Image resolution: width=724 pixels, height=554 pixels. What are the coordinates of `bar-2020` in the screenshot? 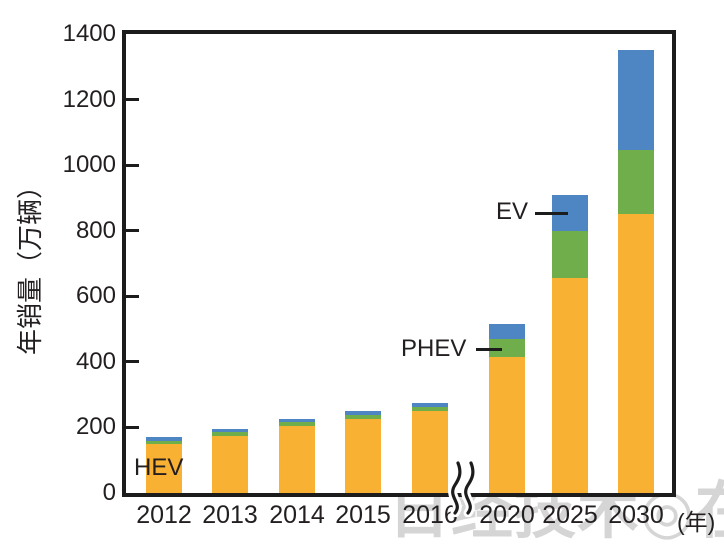 It's located at (507, 408).